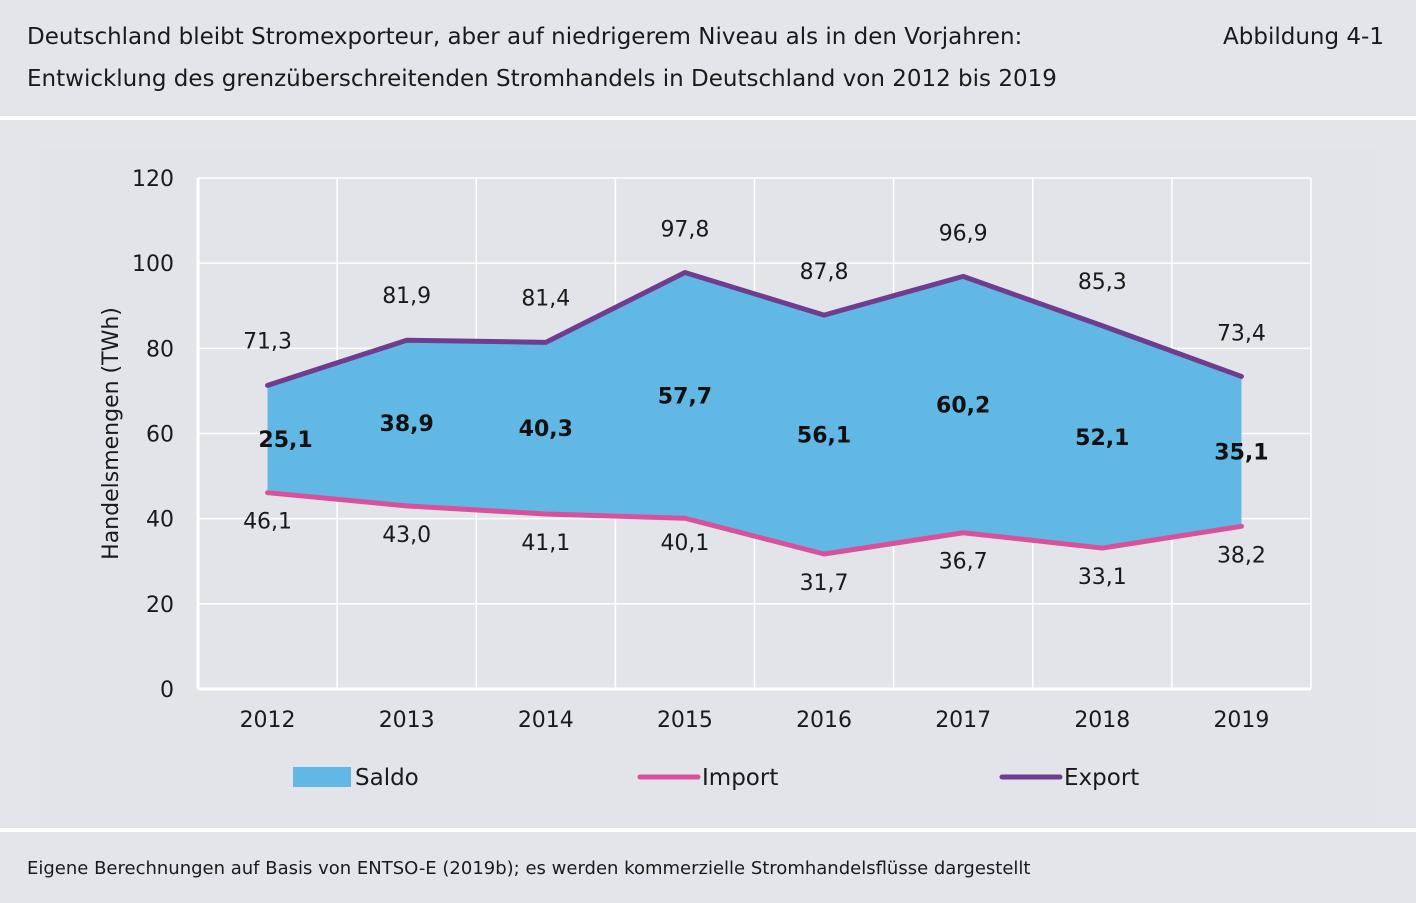 Image resolution: width=1416 pixels, height=903 pixels. I want to click on import-data-label: 41,1, so click(545, 543).